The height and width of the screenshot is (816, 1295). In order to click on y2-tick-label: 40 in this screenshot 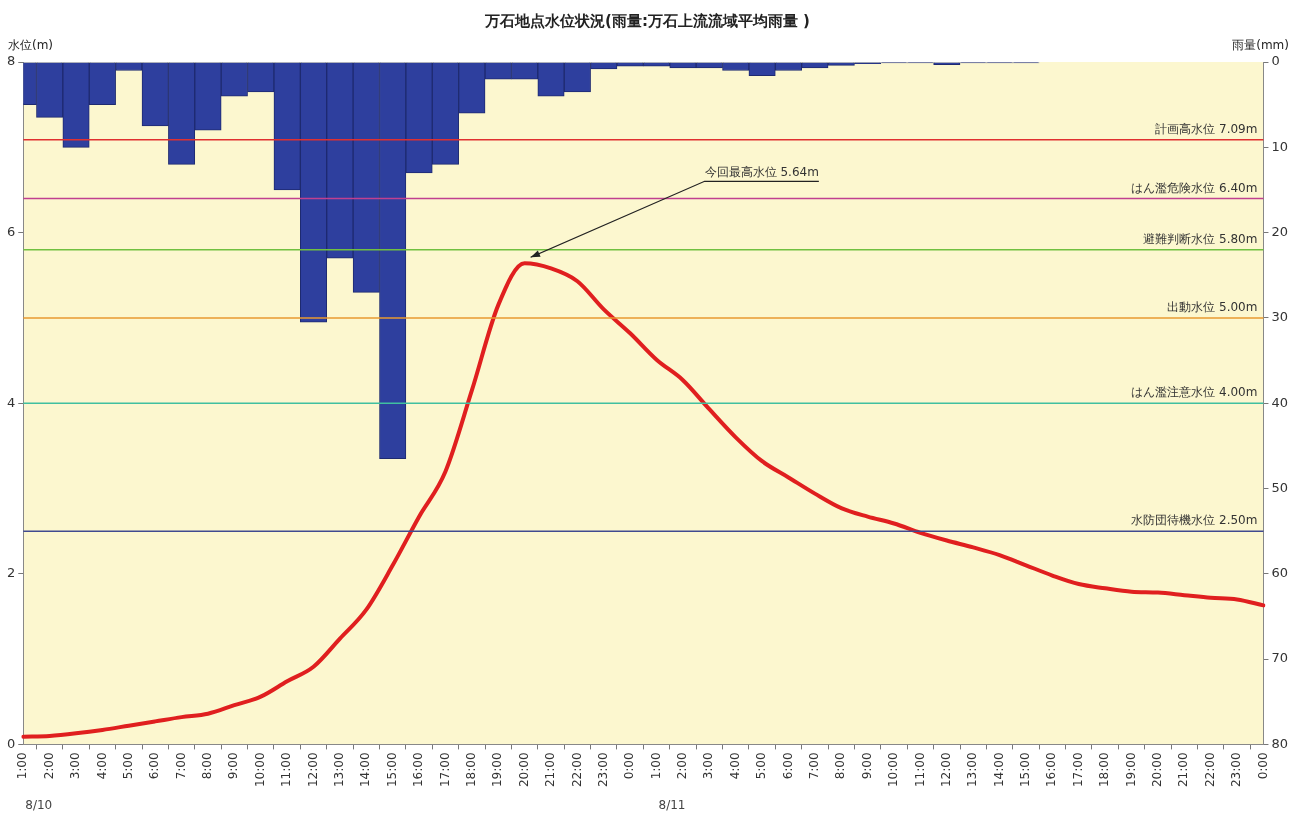, I will do `click(1279, 402)`.